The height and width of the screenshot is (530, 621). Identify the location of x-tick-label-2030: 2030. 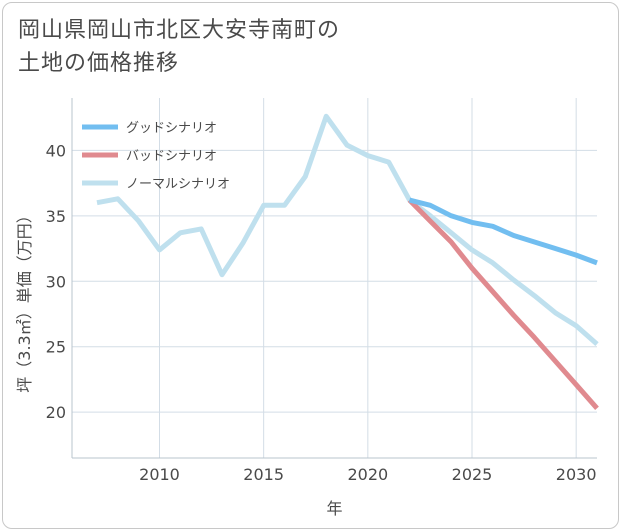
(576, 474).